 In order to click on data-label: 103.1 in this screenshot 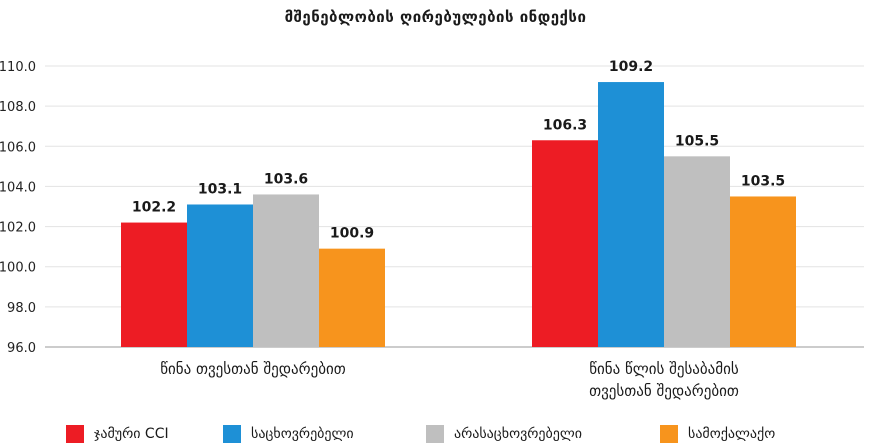, I will do `click(220, 189)`.